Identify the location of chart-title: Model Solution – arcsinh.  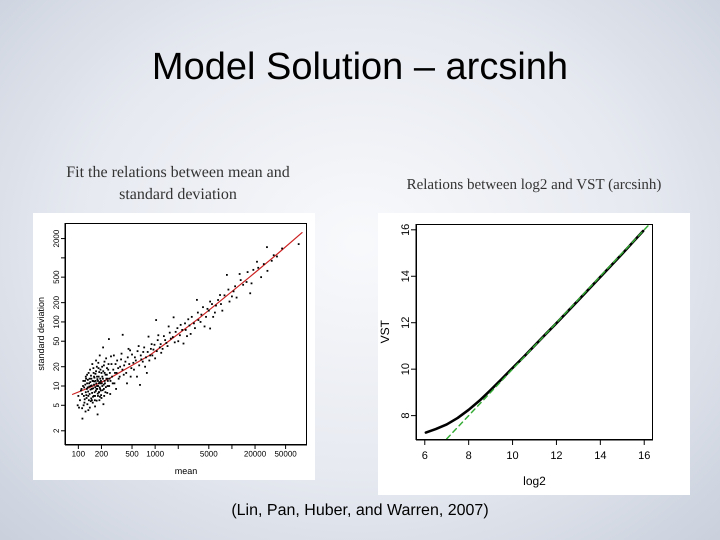
(360, 67).